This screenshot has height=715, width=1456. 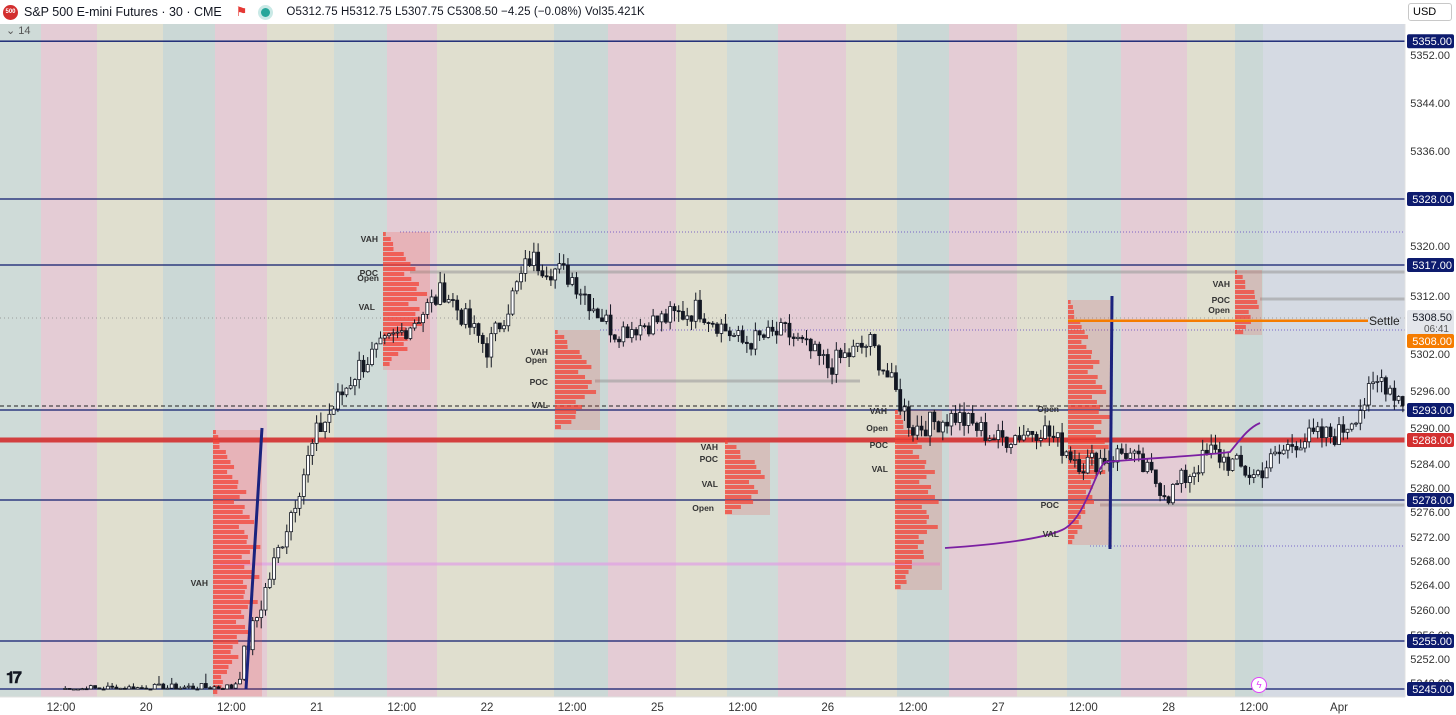 I want to click on tradingview-logo: 𝟏𝟕, so click(x=14, y=678).